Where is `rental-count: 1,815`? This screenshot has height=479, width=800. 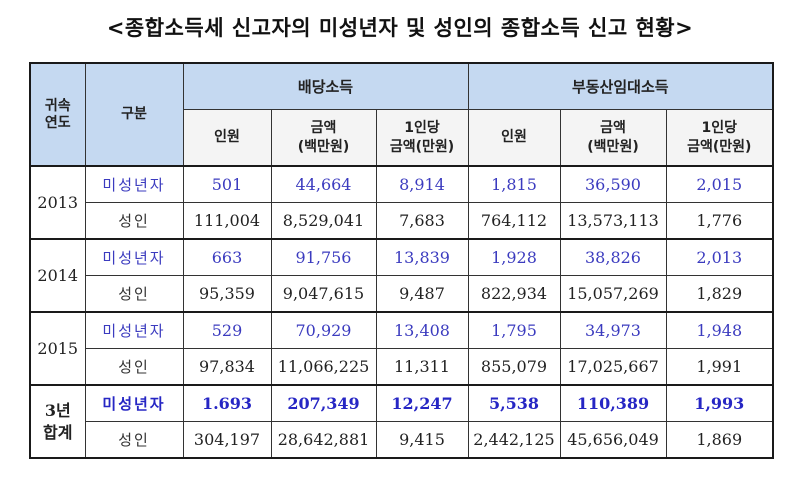
rental-count: 1,815 is located at coordinates (514, 184).